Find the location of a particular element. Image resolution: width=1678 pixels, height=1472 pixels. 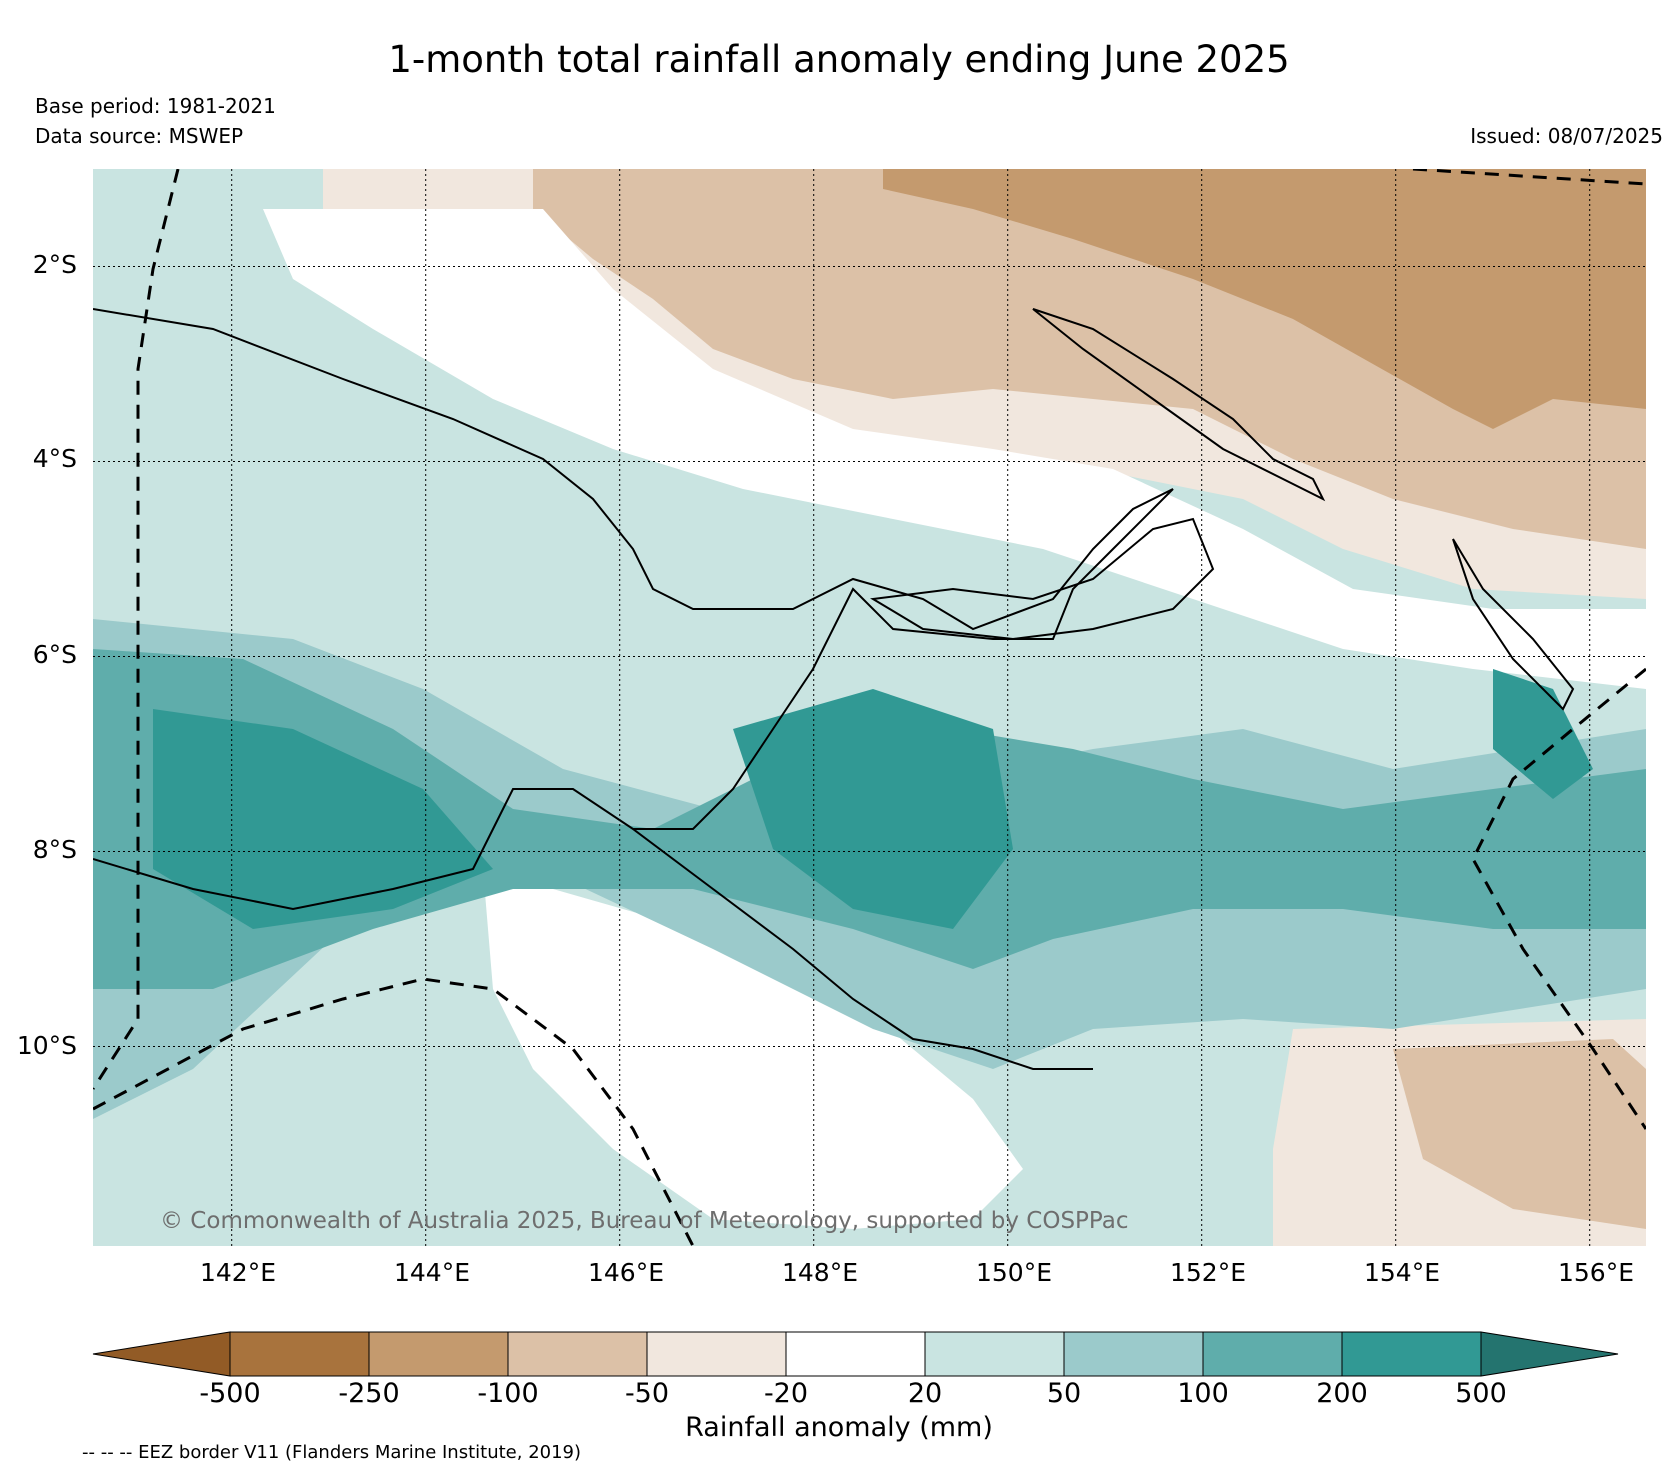

lat-label-8s: 8°S is located at coordinates (54, 849).